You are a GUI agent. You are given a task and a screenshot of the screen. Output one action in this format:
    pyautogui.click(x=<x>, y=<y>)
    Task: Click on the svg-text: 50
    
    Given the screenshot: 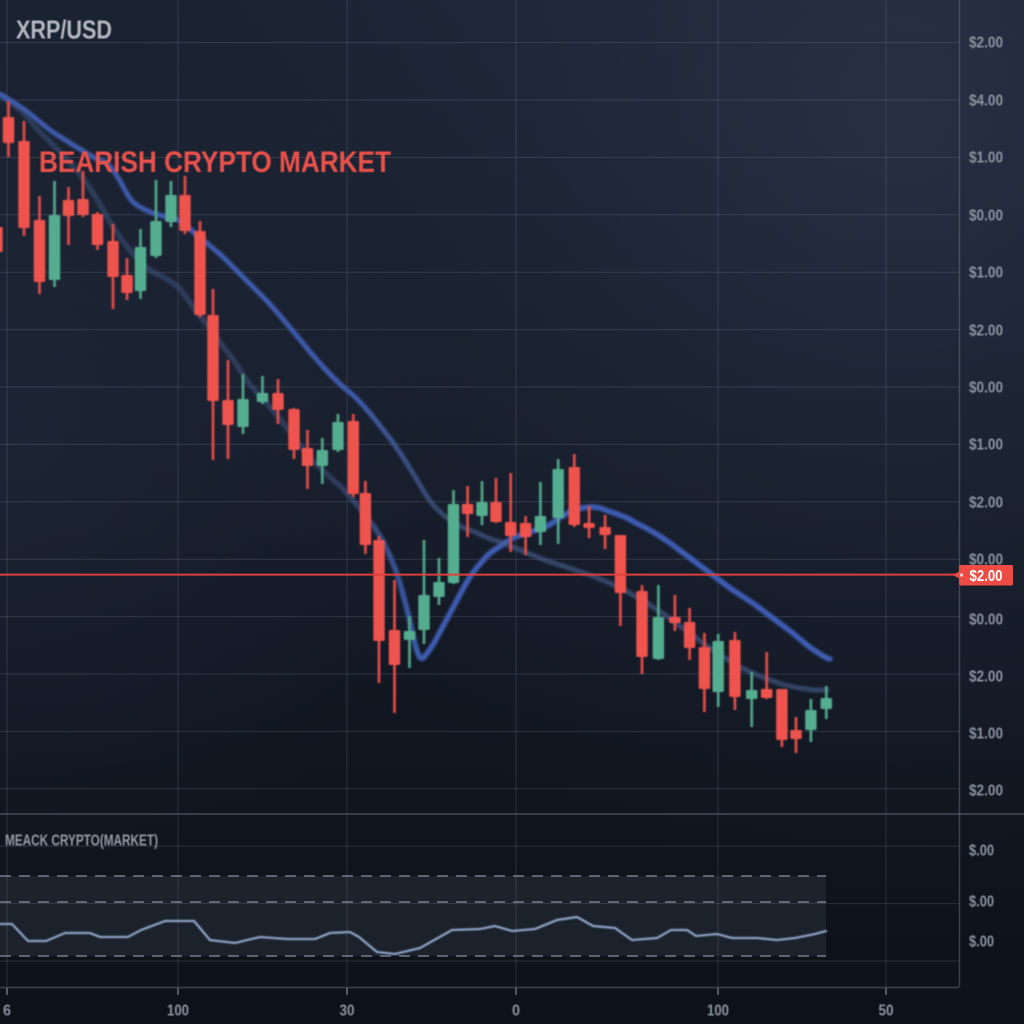 What is the action you would take?
    pyautogui.click(x=886, y=1011)
    